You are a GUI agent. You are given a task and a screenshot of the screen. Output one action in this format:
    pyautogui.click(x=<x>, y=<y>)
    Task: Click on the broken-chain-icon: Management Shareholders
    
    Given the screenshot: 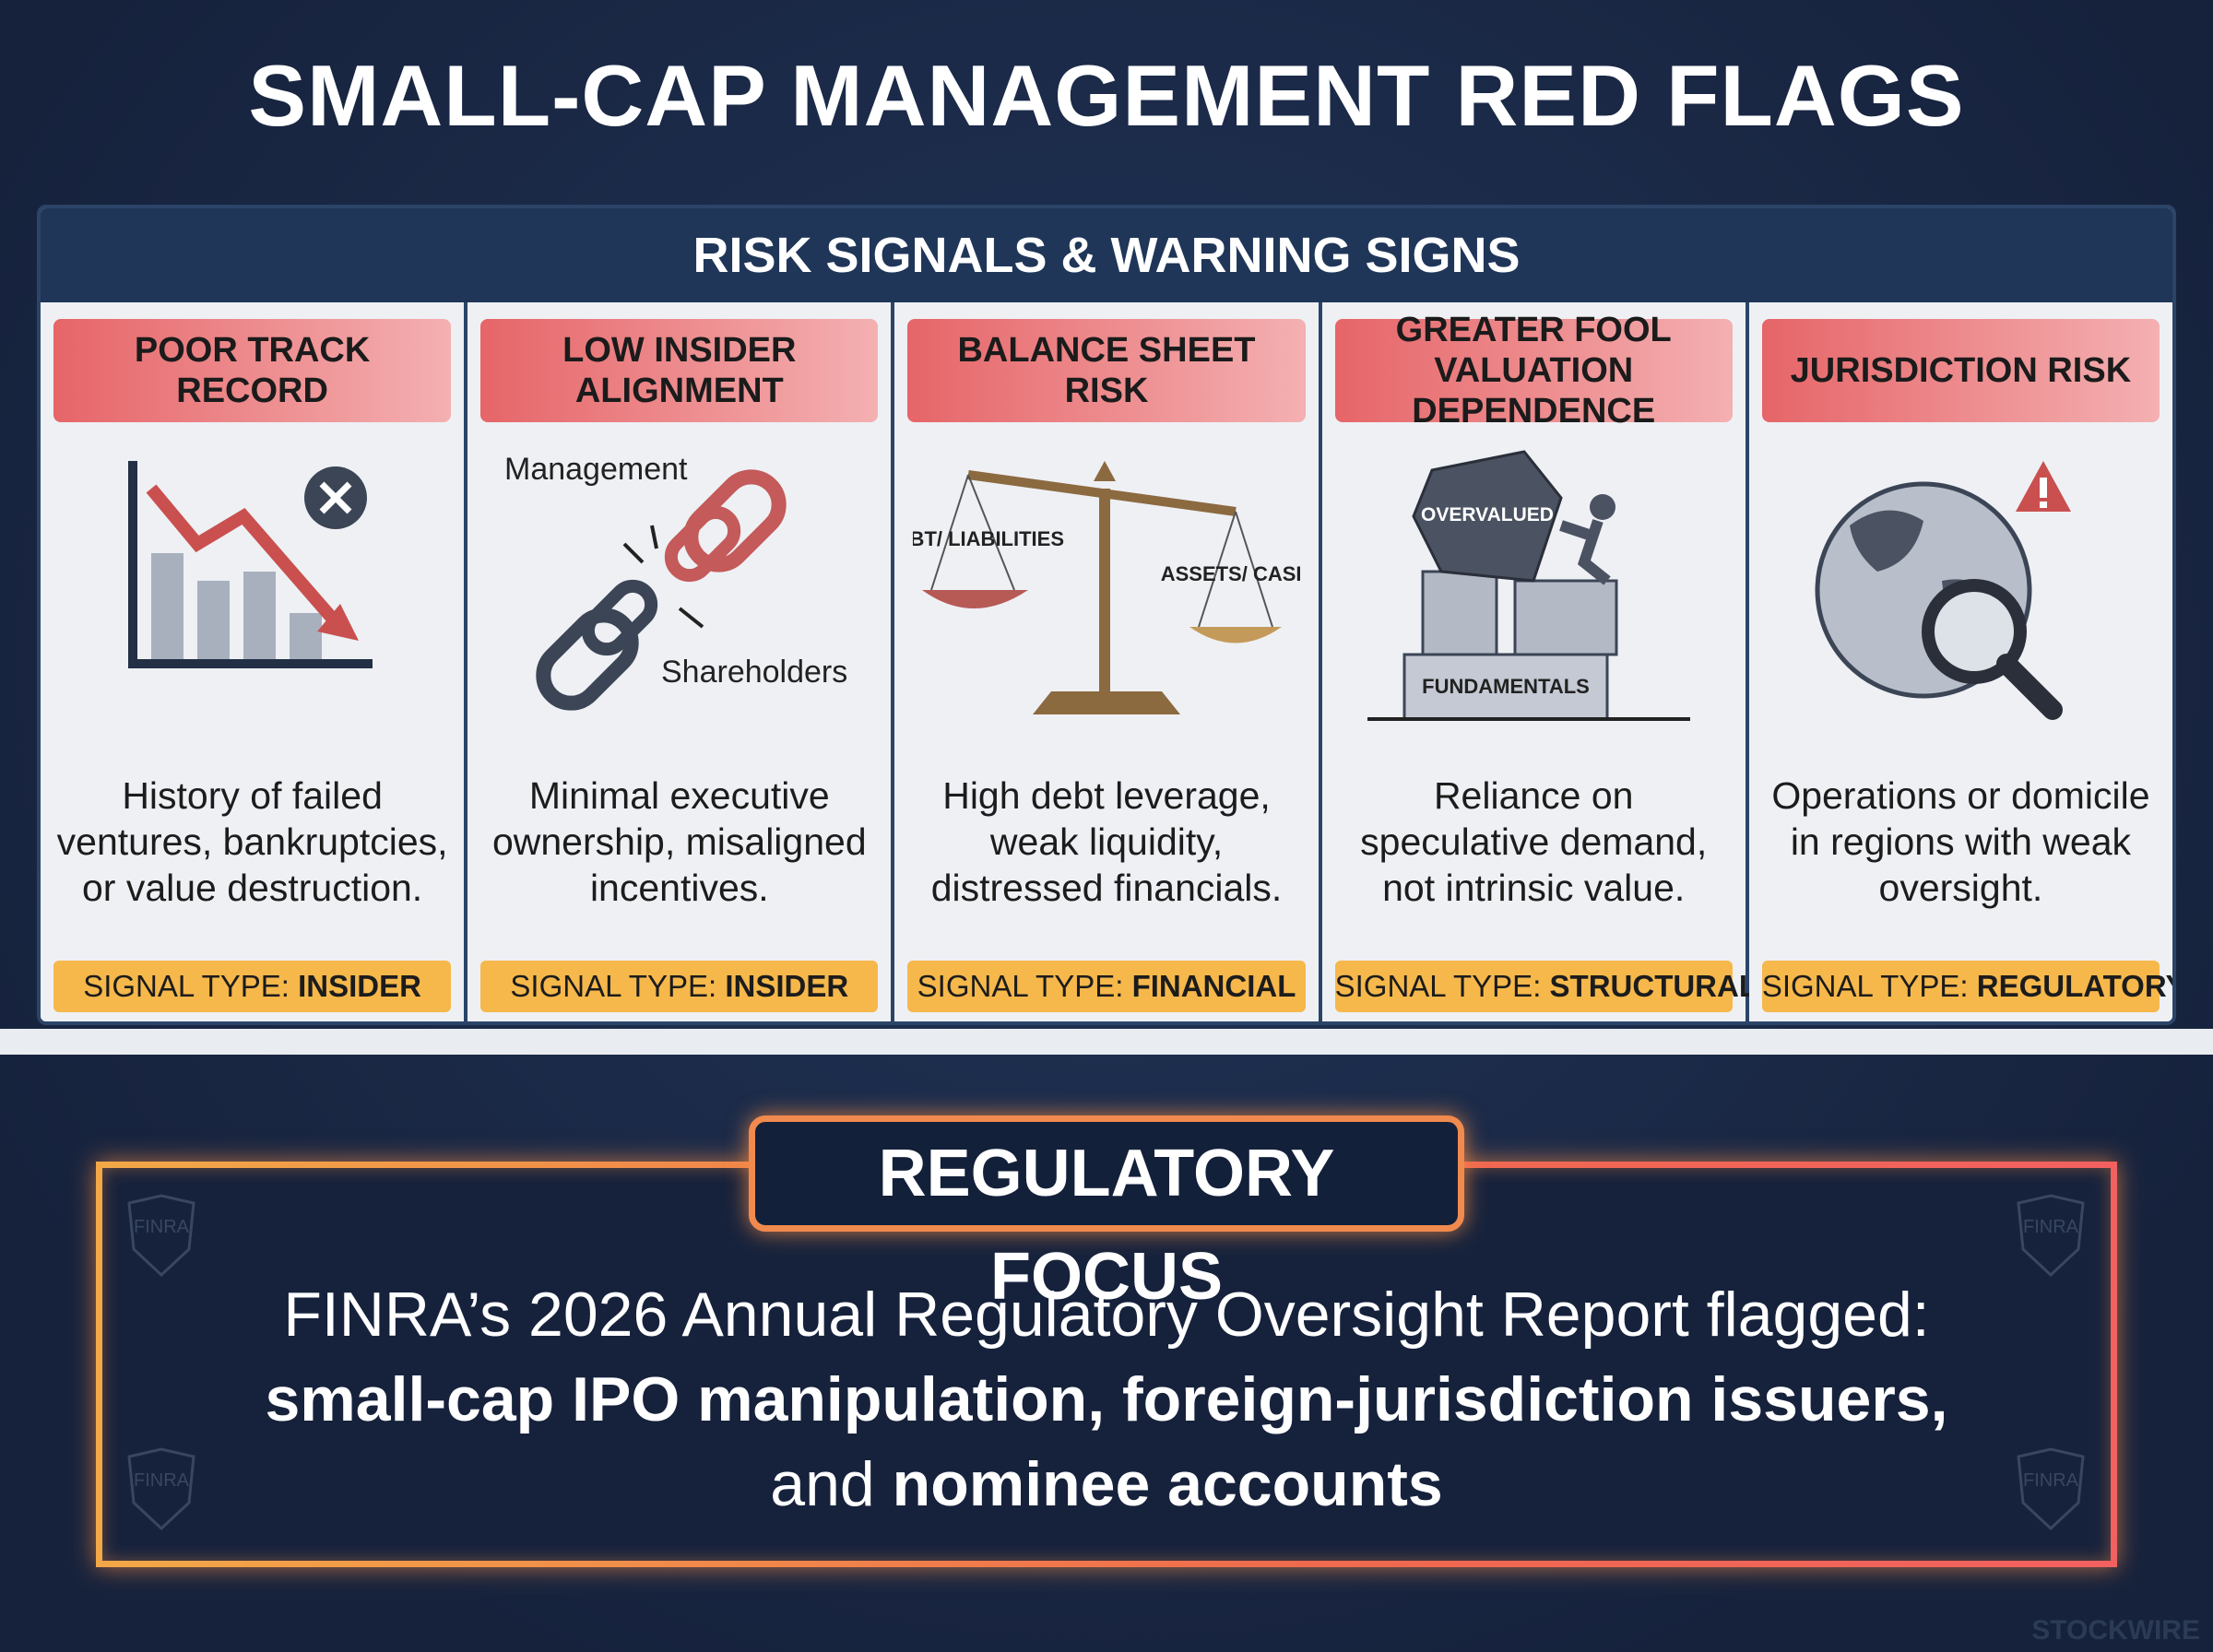 What is the action you would take?
    pyautogui.click(x=675, y=581)
    